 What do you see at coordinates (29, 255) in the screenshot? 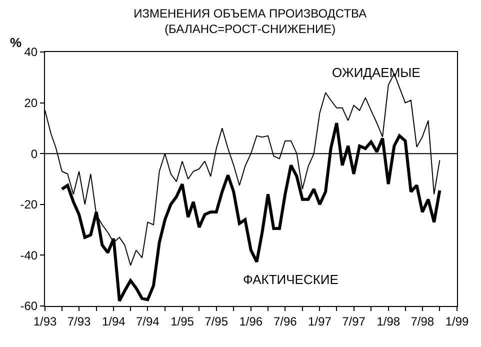
I see `y-tick-label: -40` at bounding box center [29, 255].